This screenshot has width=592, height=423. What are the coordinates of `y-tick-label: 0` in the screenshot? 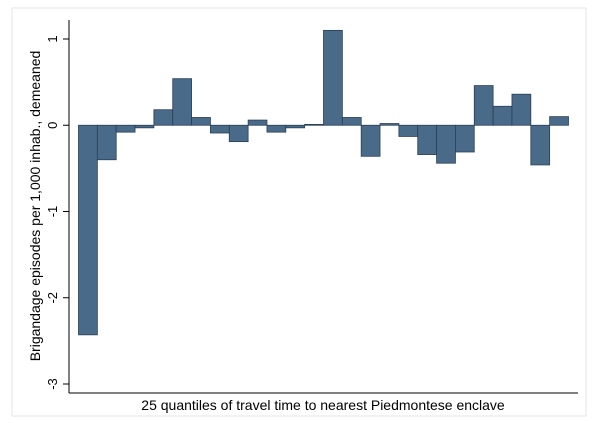 It's located at (52, 125).